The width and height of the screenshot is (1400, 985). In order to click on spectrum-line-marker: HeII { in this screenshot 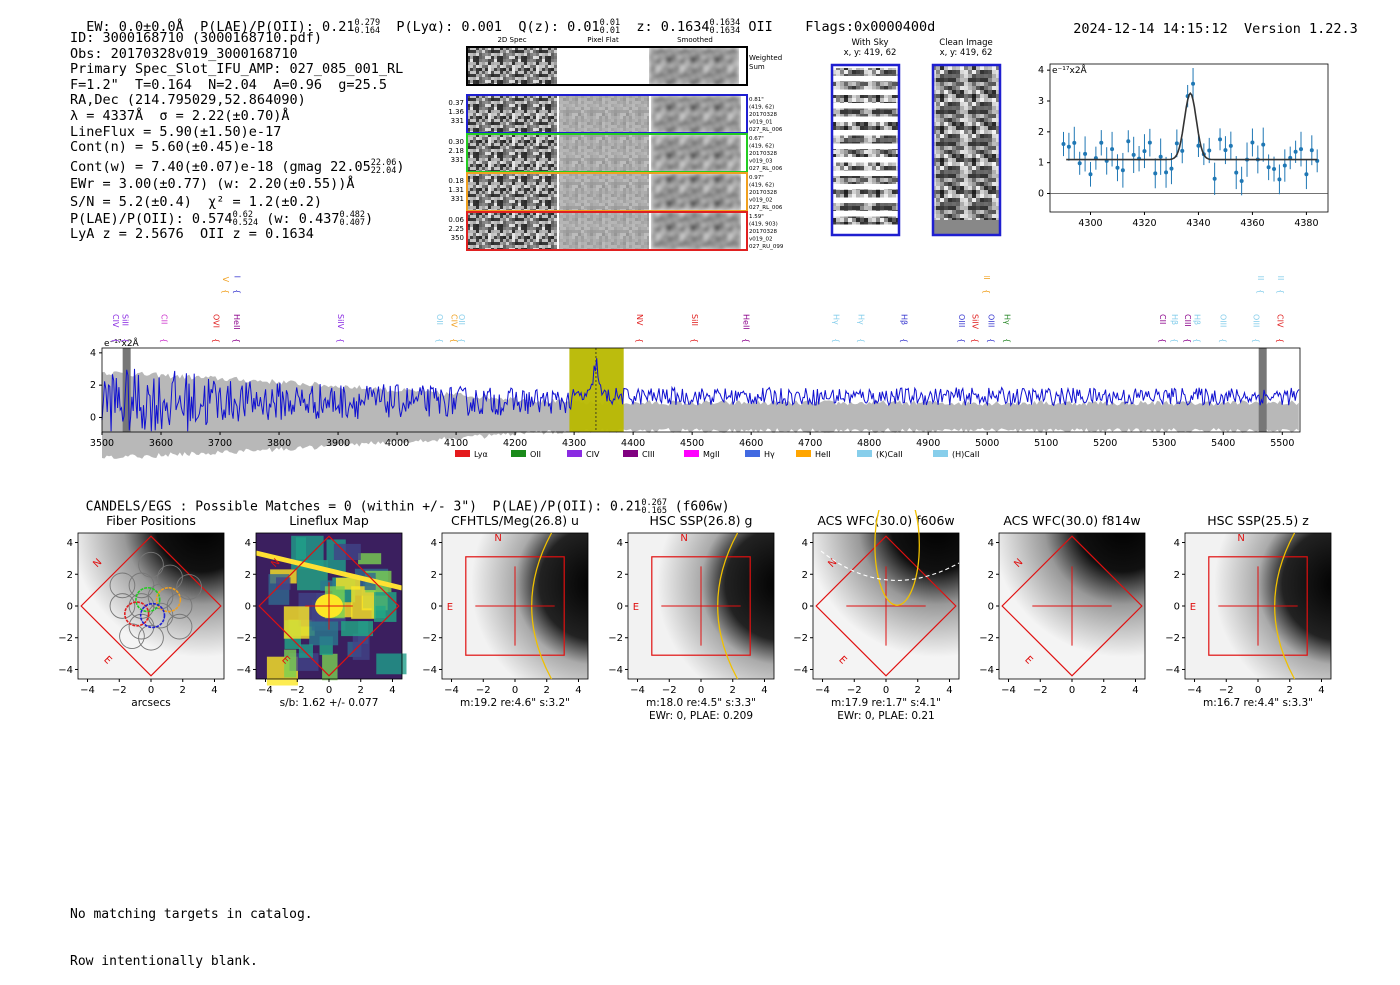, I will do `click(745, 328)`.